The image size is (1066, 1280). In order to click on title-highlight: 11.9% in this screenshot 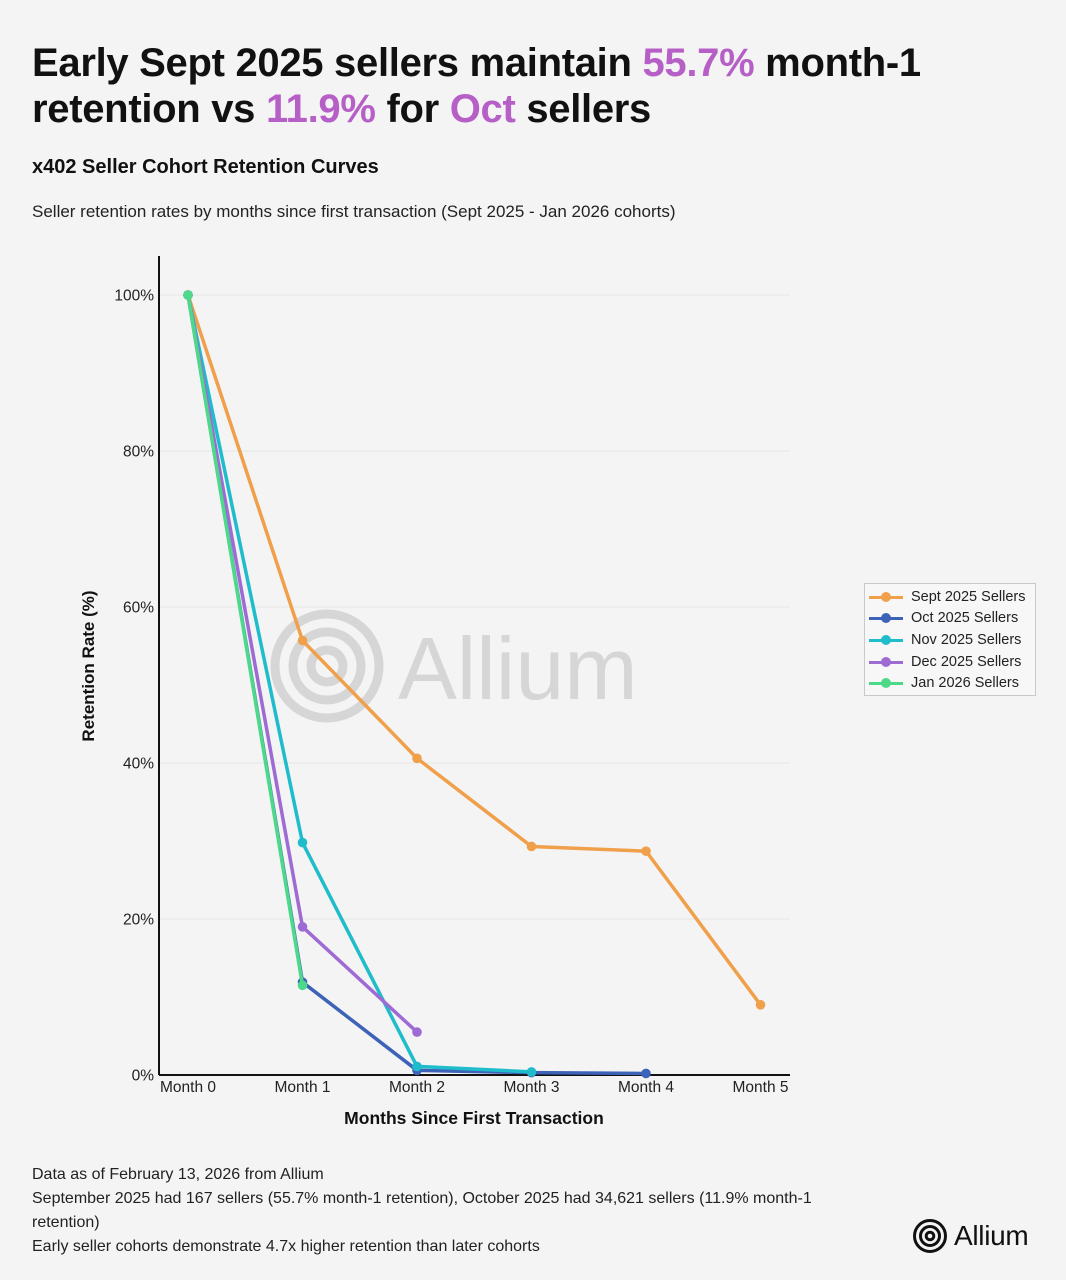, I will do `click(320, 109)`.